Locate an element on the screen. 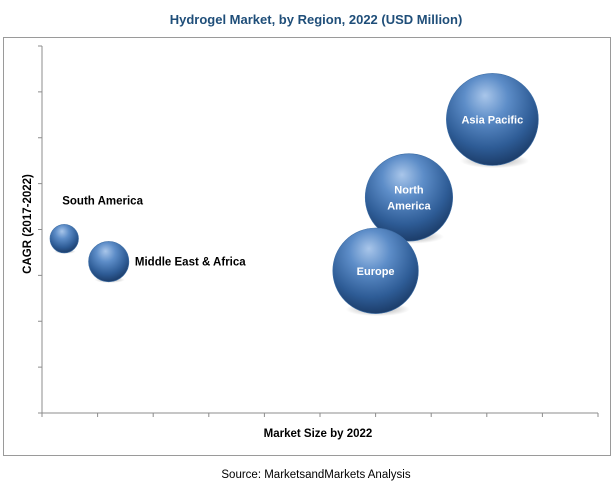  bubble-label-south-america: South America is located at coordinates (102, 201).